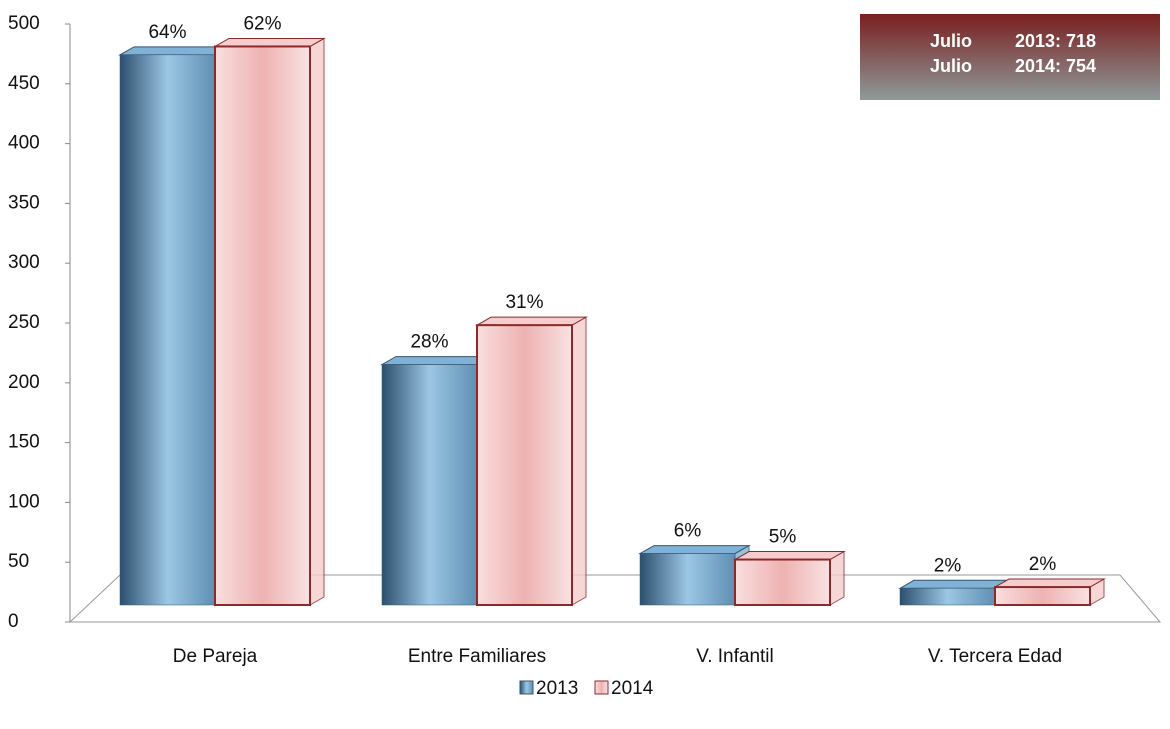  Describe the element at coordinates (215, 656) in the screenshot. I see `x-tick-label: De Pareja` at that location.